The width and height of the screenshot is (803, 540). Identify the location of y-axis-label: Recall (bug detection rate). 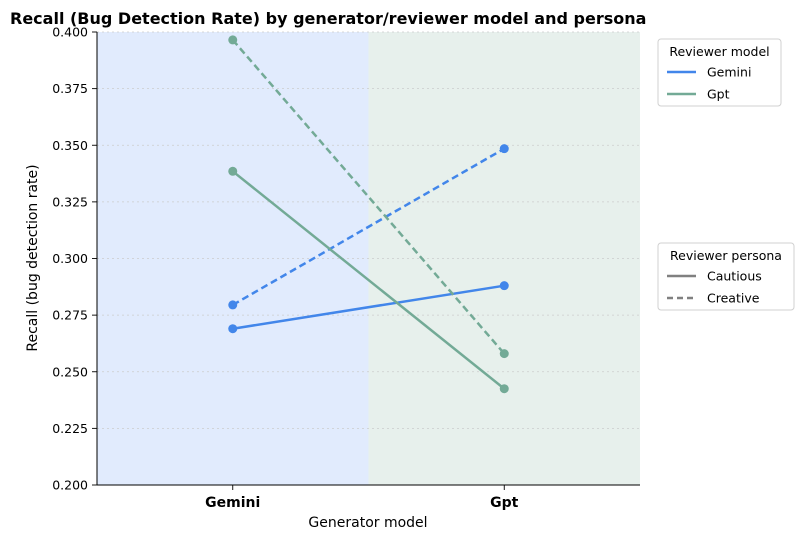
(33, 257).